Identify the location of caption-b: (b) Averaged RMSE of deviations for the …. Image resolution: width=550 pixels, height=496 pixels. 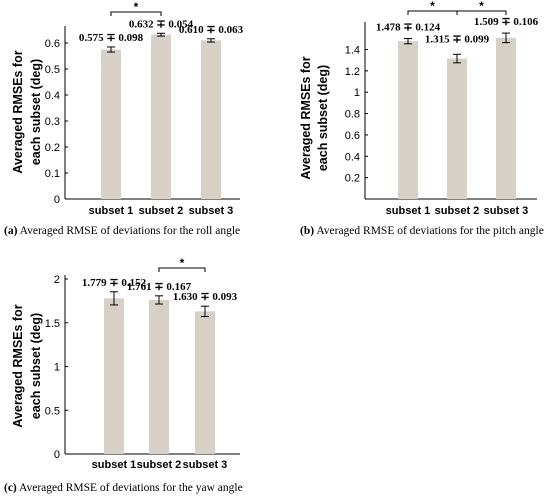
(422, 231).